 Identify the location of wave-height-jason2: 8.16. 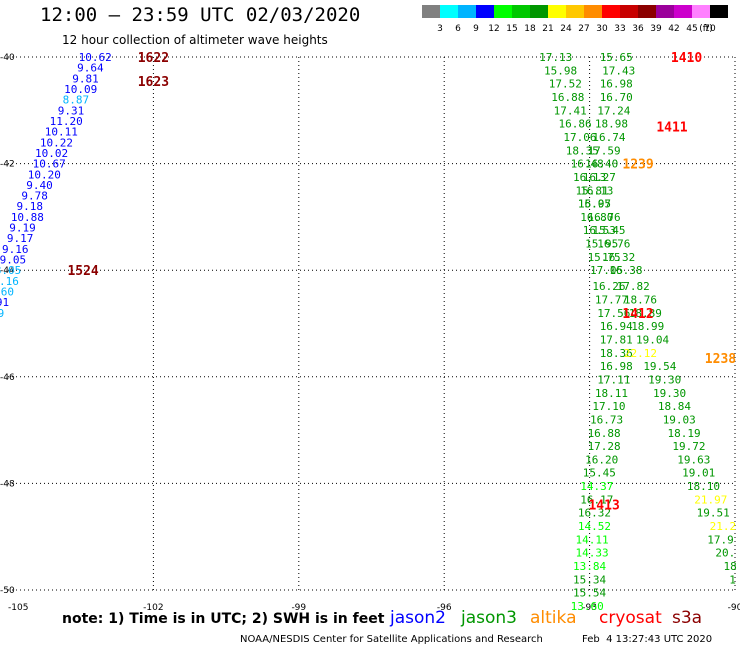
(9, 281).